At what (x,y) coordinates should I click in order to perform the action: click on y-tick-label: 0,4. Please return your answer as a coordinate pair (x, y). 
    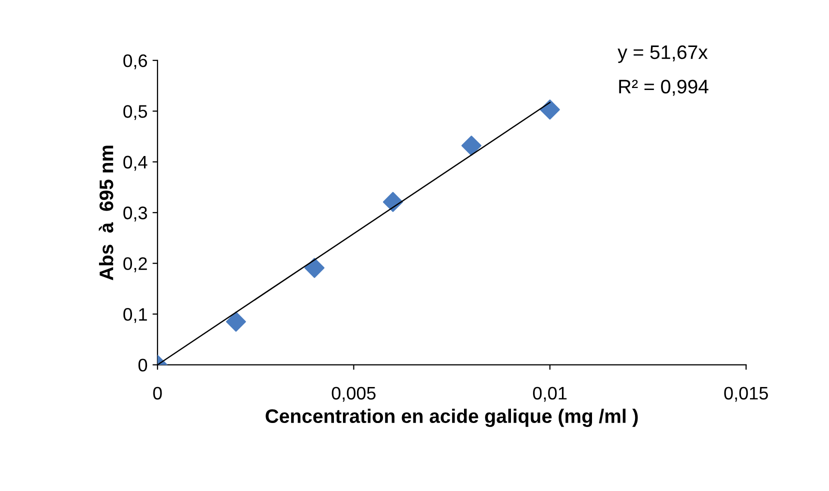
    Looking at the image, I should click on (135, 163).